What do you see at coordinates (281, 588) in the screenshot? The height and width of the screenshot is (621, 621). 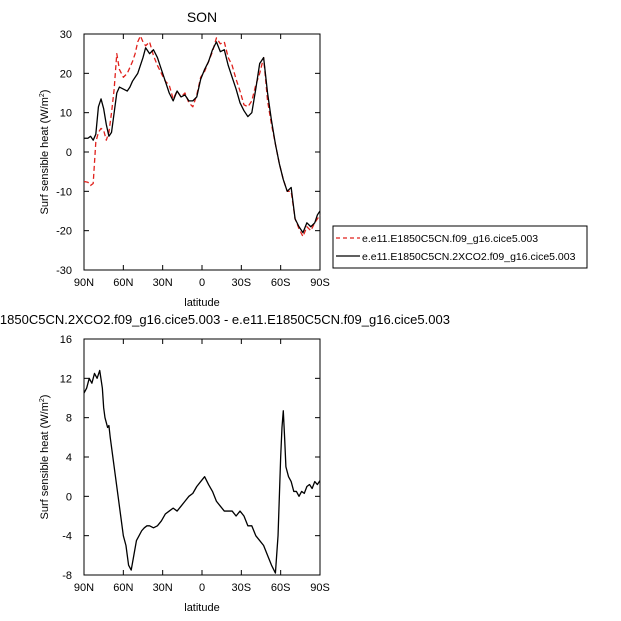 I see `bottom-x-tick-label: 60S` at bounding box center [281, 588].